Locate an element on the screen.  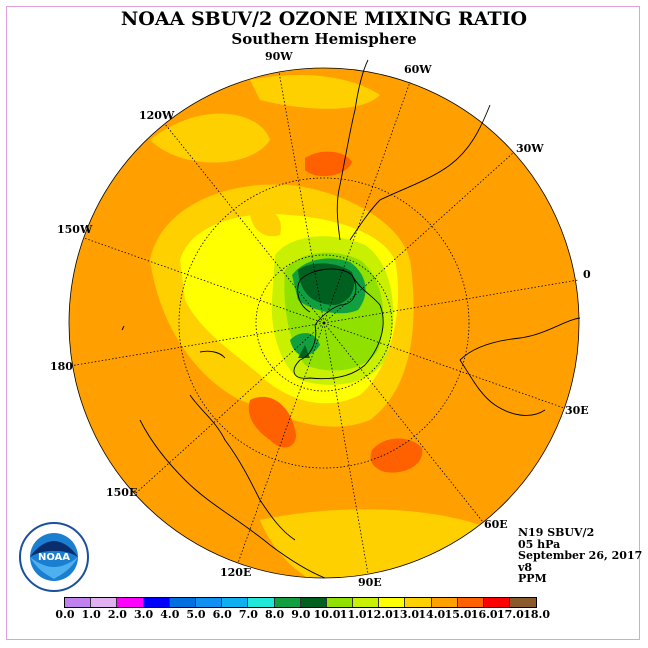
ozone-band-13-north is located at coordinates (315, 92).